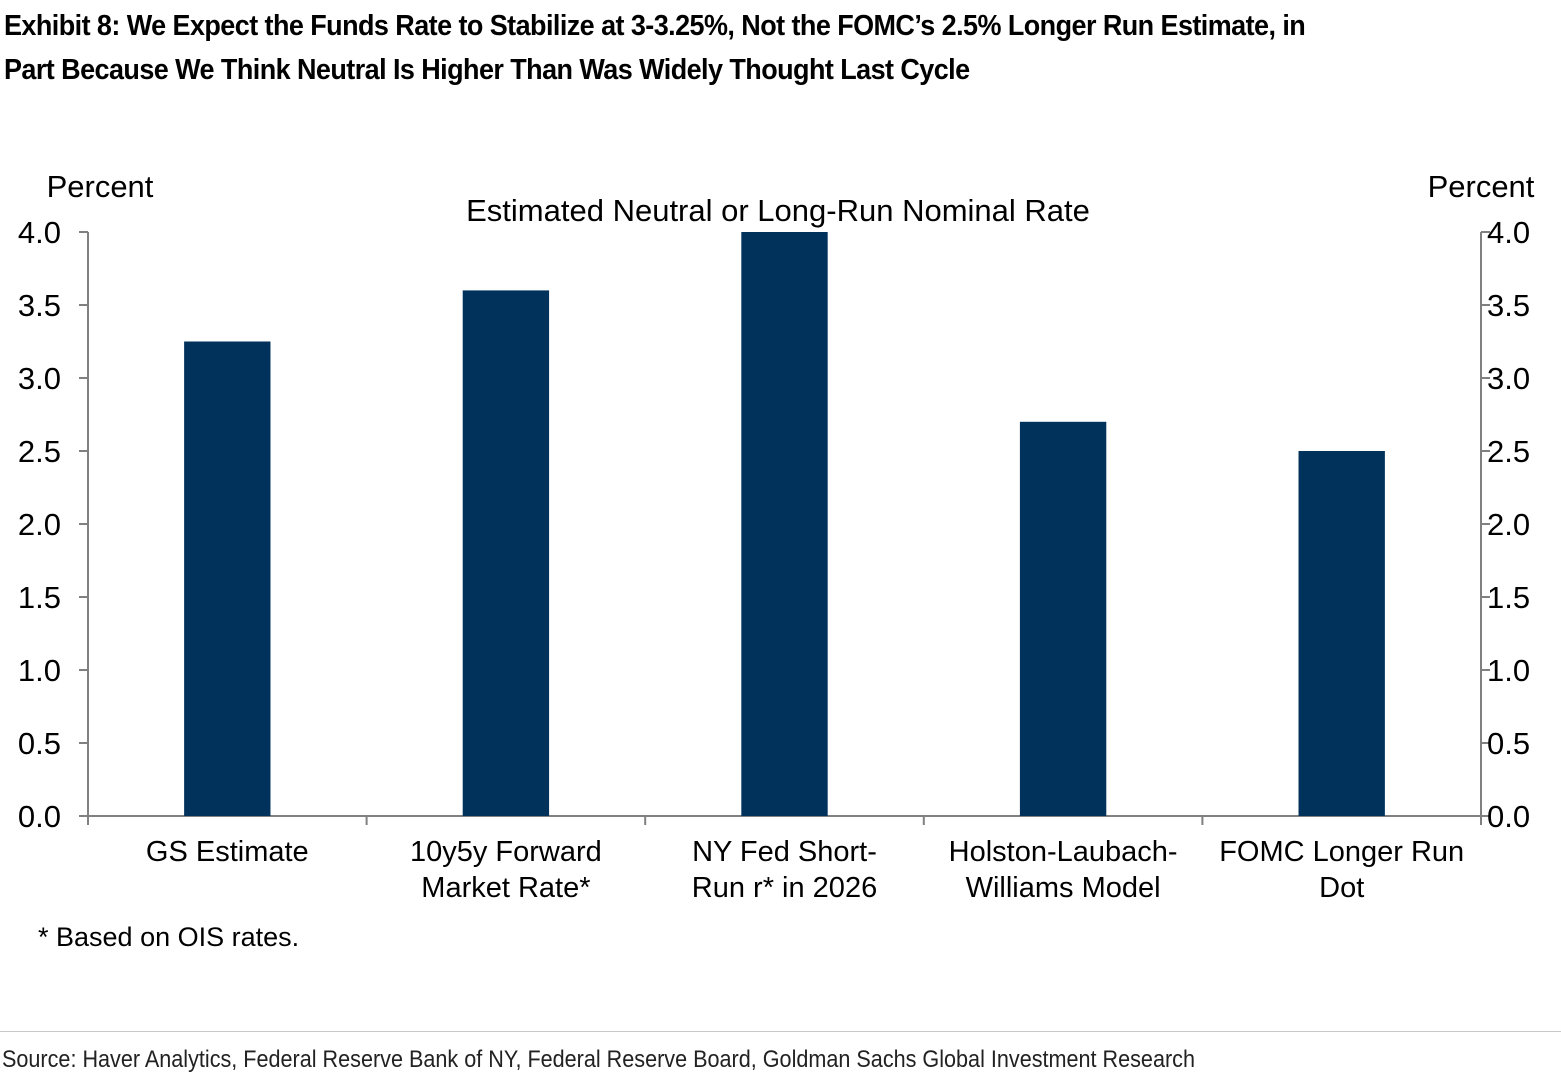  I want to click on divider, so click(780, 1031).